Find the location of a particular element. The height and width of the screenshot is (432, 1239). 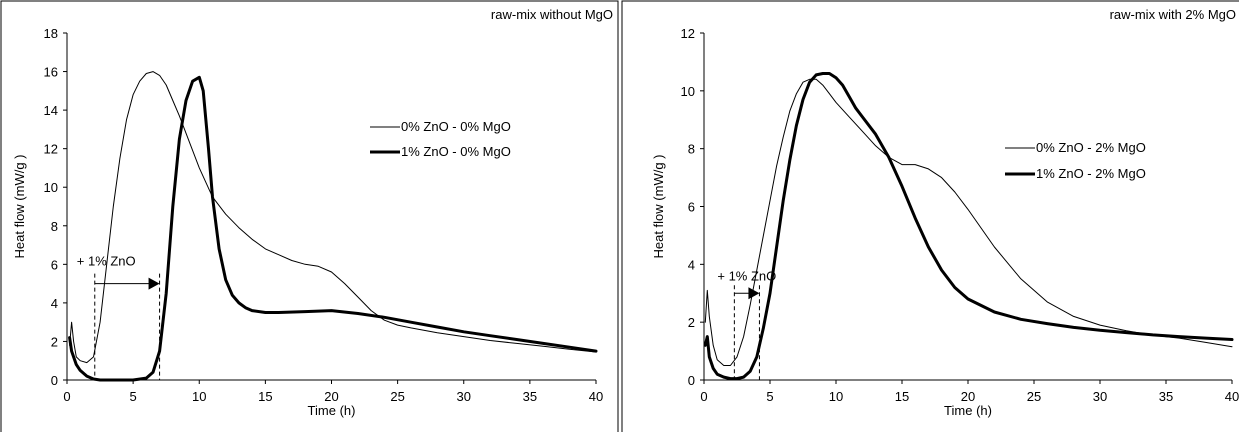

chart-annotation: raw-mix with 2% MgO is located at coordinates (1173, 14).